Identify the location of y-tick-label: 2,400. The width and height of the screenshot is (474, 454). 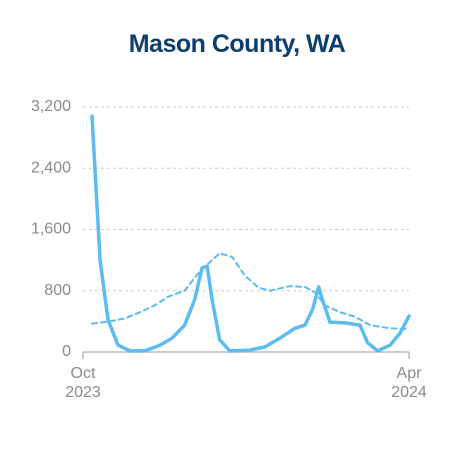
(51, 167).